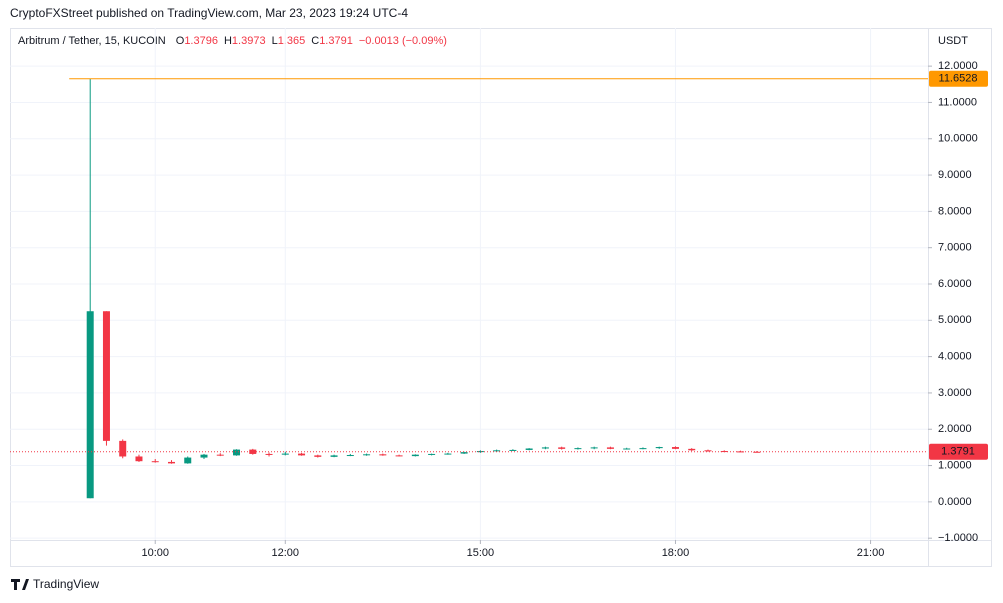 Image resolution: width=1003 pixels, height=603 pixels. What do you see at coordinates (275, 41) in the screenshot?
I see `legend-item: L` at bounding box center [275, 41].